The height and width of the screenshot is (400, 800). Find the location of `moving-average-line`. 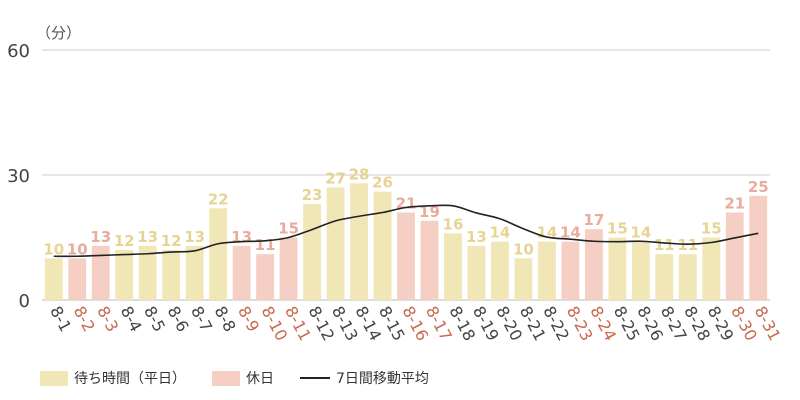

moving-average-line is located at coordinates (406, 231).